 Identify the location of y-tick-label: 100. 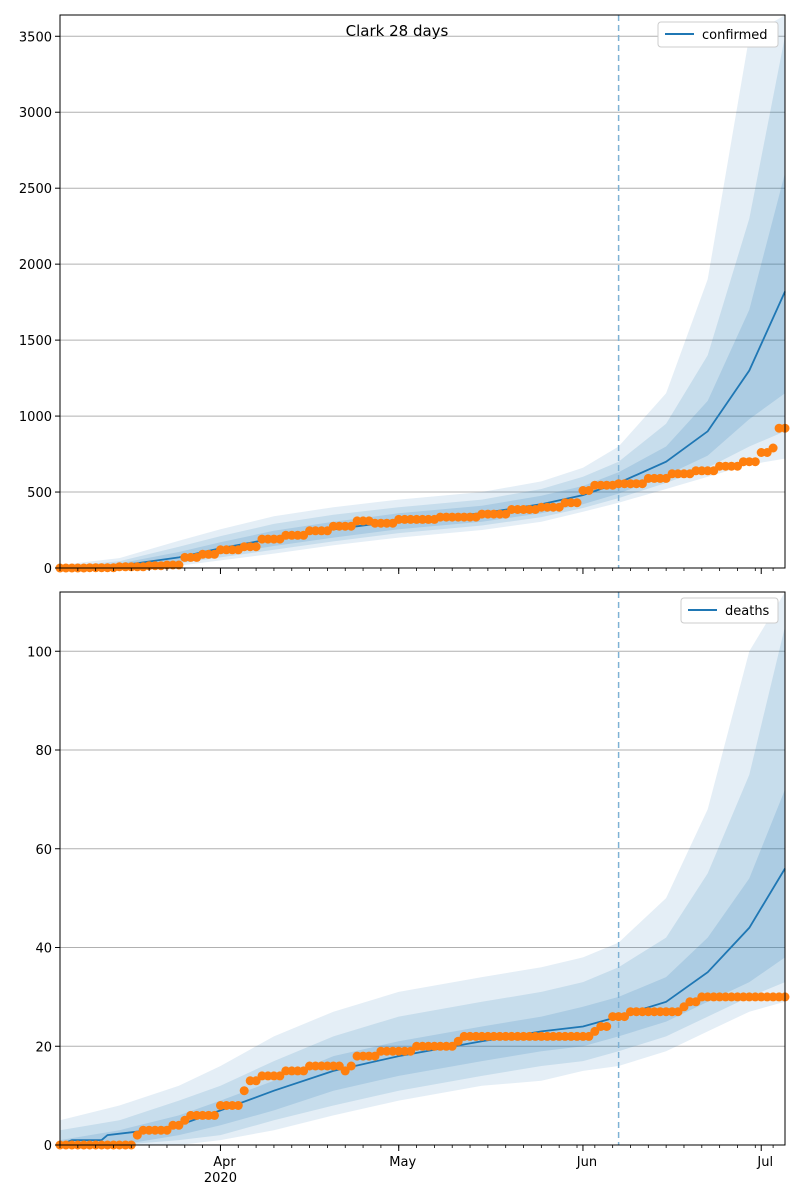
(39, 652).